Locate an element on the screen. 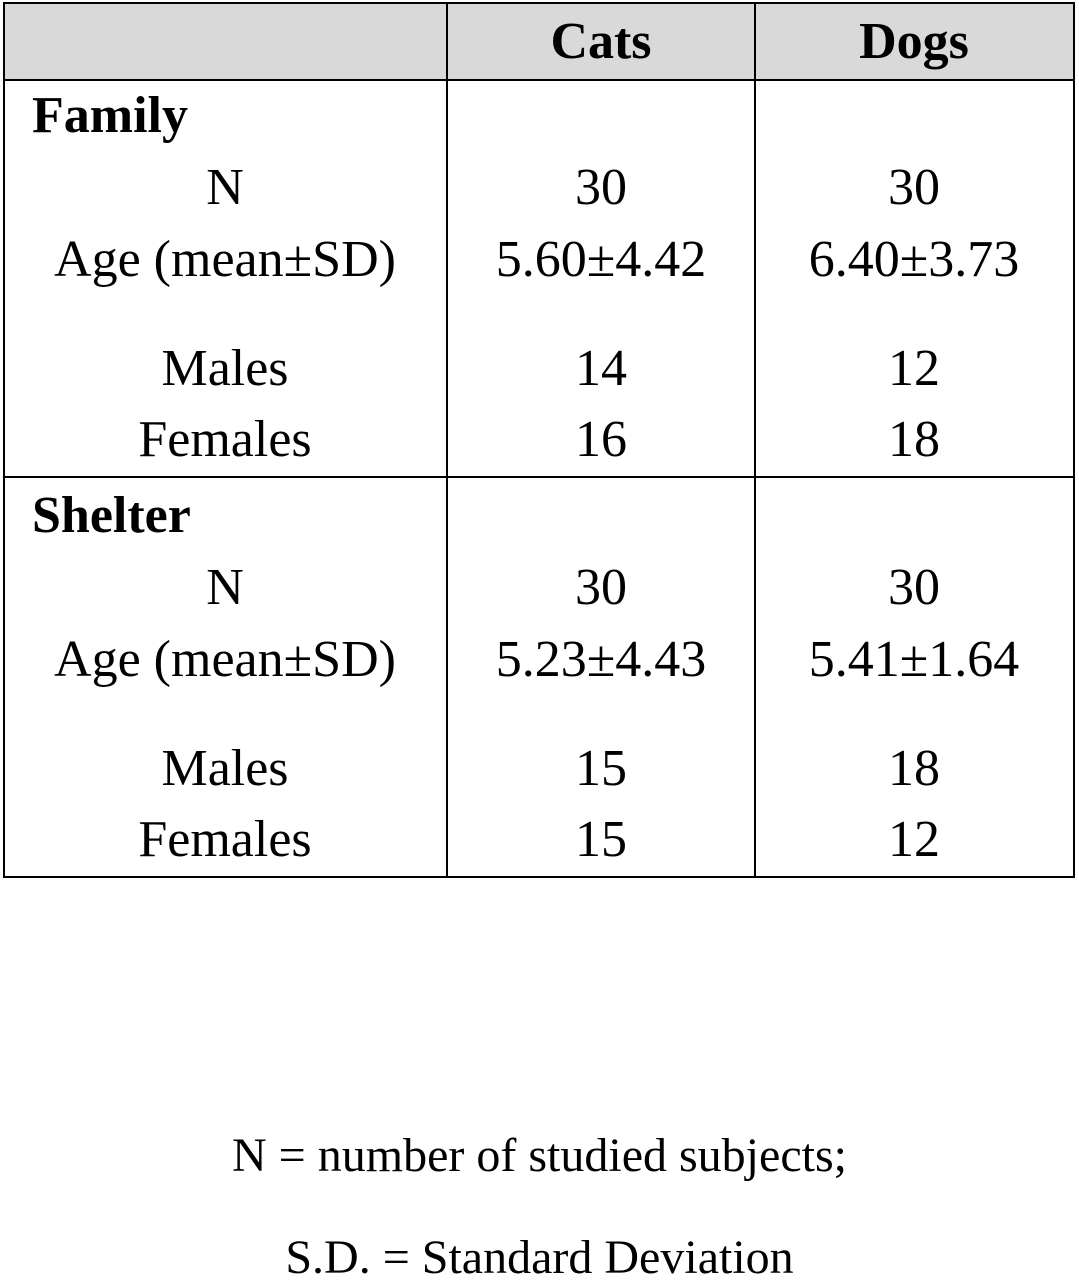  footnote-n: N = number of studied subjects; is located at coordinates (539, 1155).